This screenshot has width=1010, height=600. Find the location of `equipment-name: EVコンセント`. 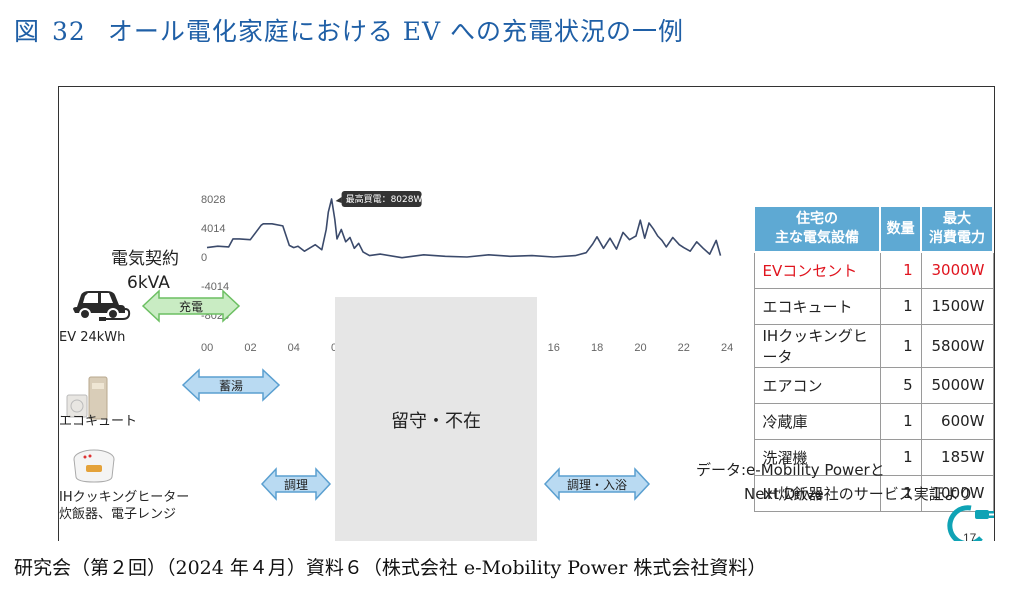

equipment-name: EVコンセント is located at coordinates (817, 270).